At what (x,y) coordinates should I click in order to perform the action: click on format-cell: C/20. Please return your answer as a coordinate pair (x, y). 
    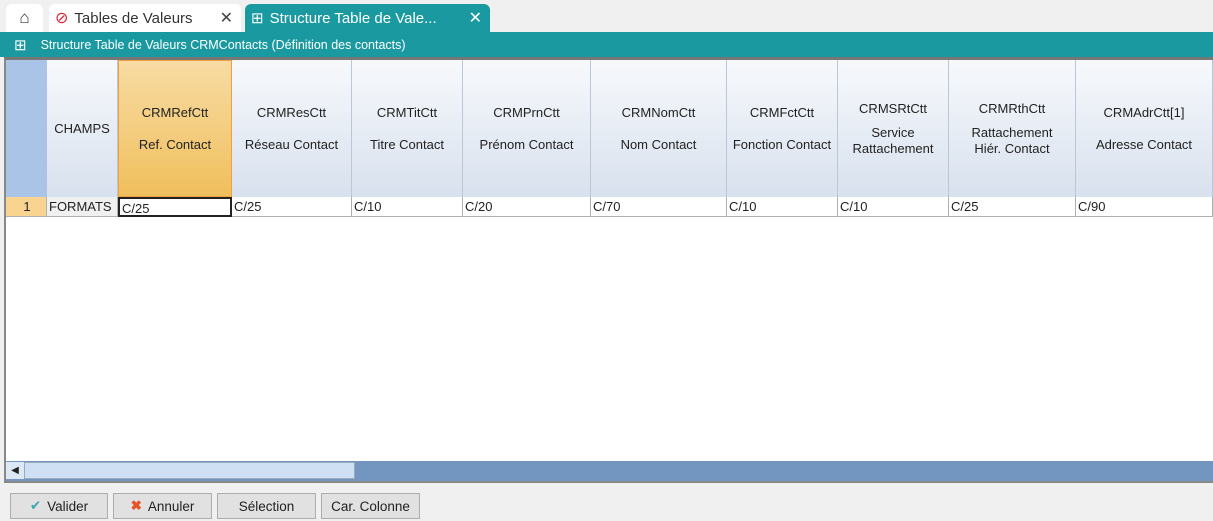
    Looking at the image, I should click on (527, 207).